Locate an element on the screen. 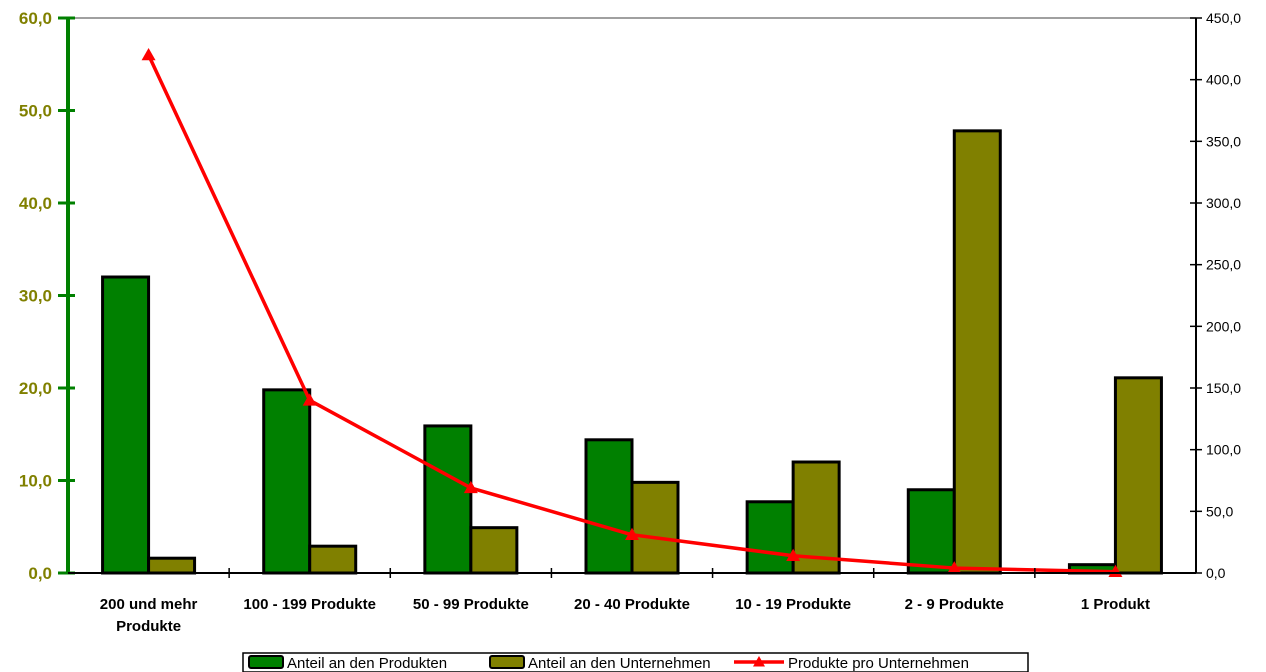 This screenshot has width=1266, height=672. category-label: 20 - 40 Produkte is located at coordinates (632, 604).